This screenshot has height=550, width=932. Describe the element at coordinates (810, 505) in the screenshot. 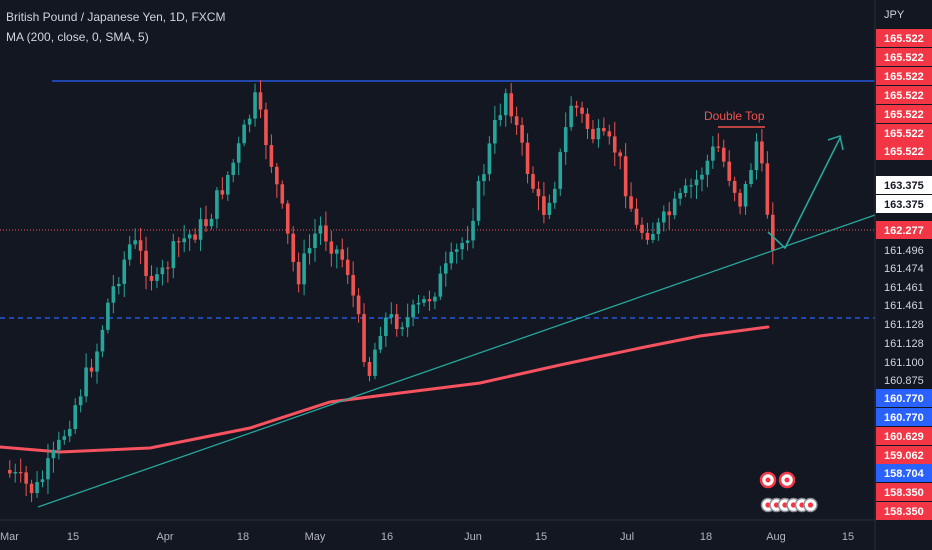

I see `flag-marker-dot` at that location.